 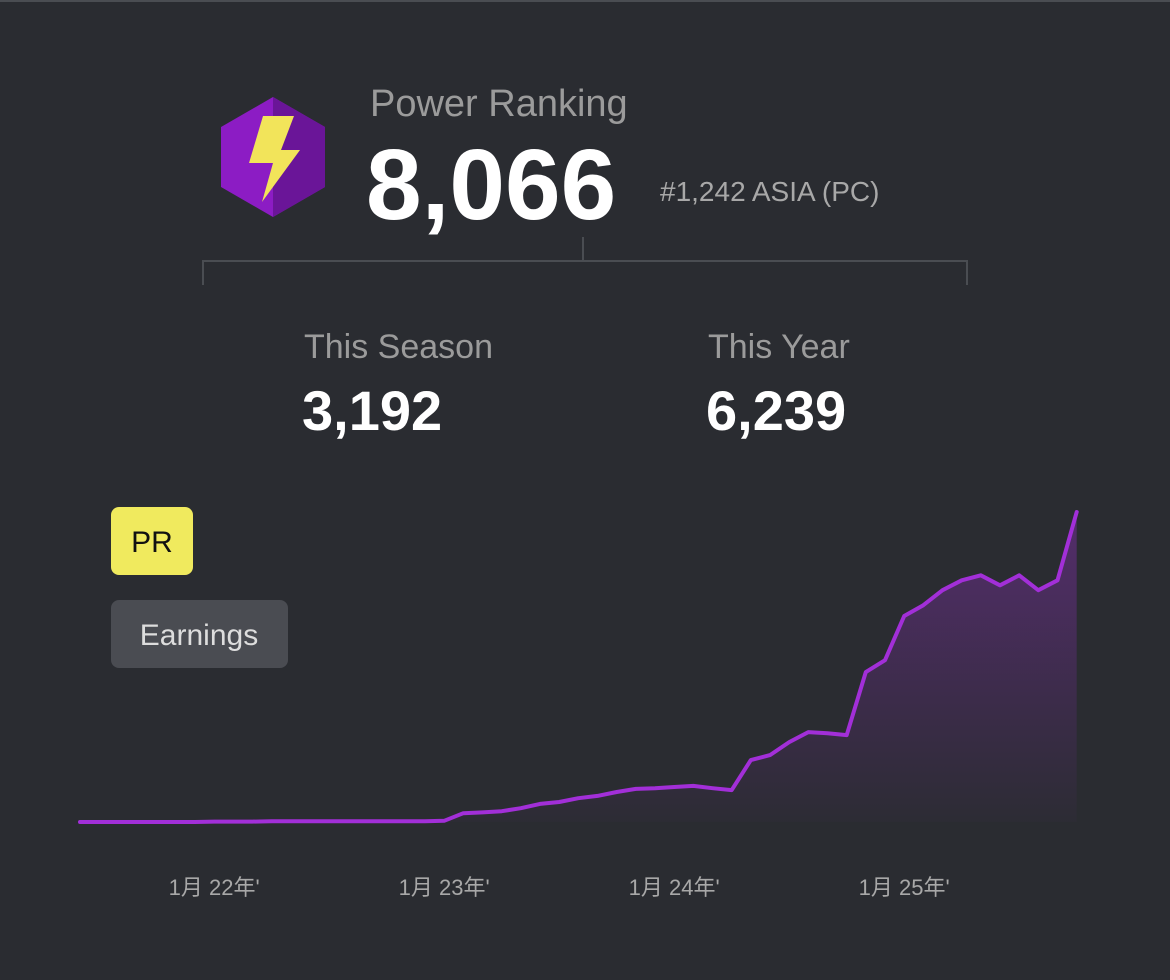 What do you see at coordinates (585, 261) in the screenshot?
I see `bracket` at bounding box center [585, 261].